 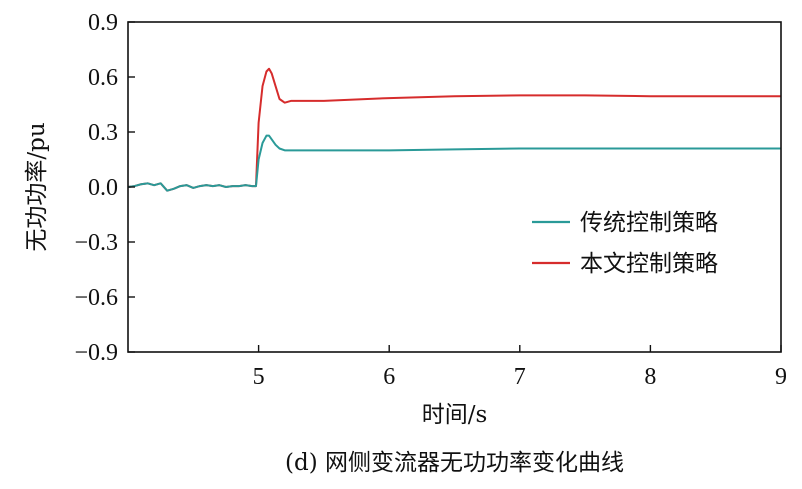 What do you see at coordinates (520, 377) in the screenshot?
I see `x-tick-label: 7` at bounding box center [520, 377].